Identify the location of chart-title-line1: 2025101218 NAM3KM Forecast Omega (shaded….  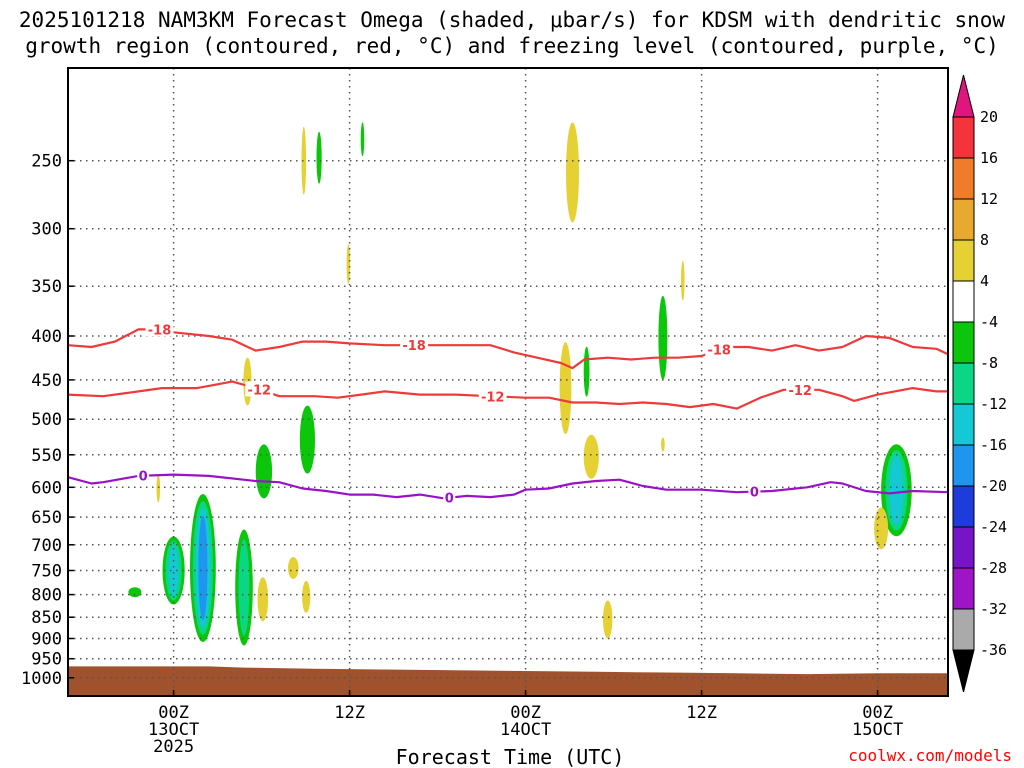
(512, 20).